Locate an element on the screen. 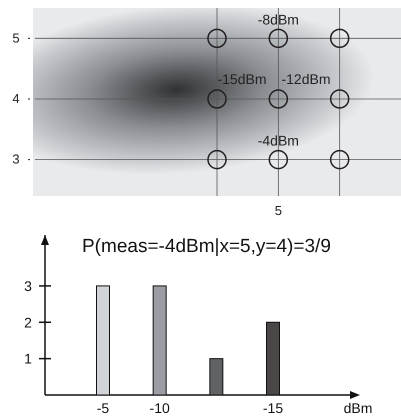 This screenshot has width=401, height=419. chart-title: P(meas=-4dBm|x=5,y=4)=3/9 is located at coordinates (206, 246).